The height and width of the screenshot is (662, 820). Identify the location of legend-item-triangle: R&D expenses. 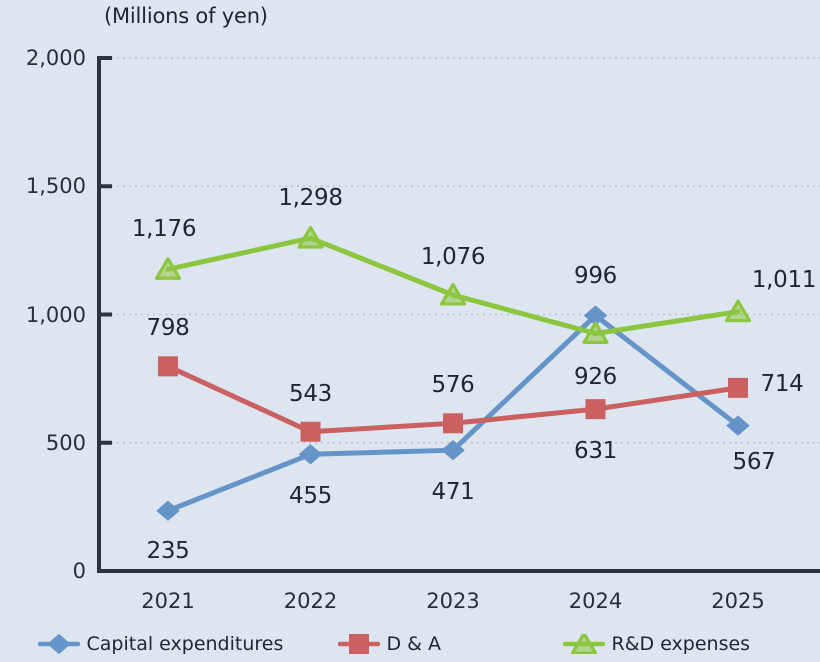
(672, 643).